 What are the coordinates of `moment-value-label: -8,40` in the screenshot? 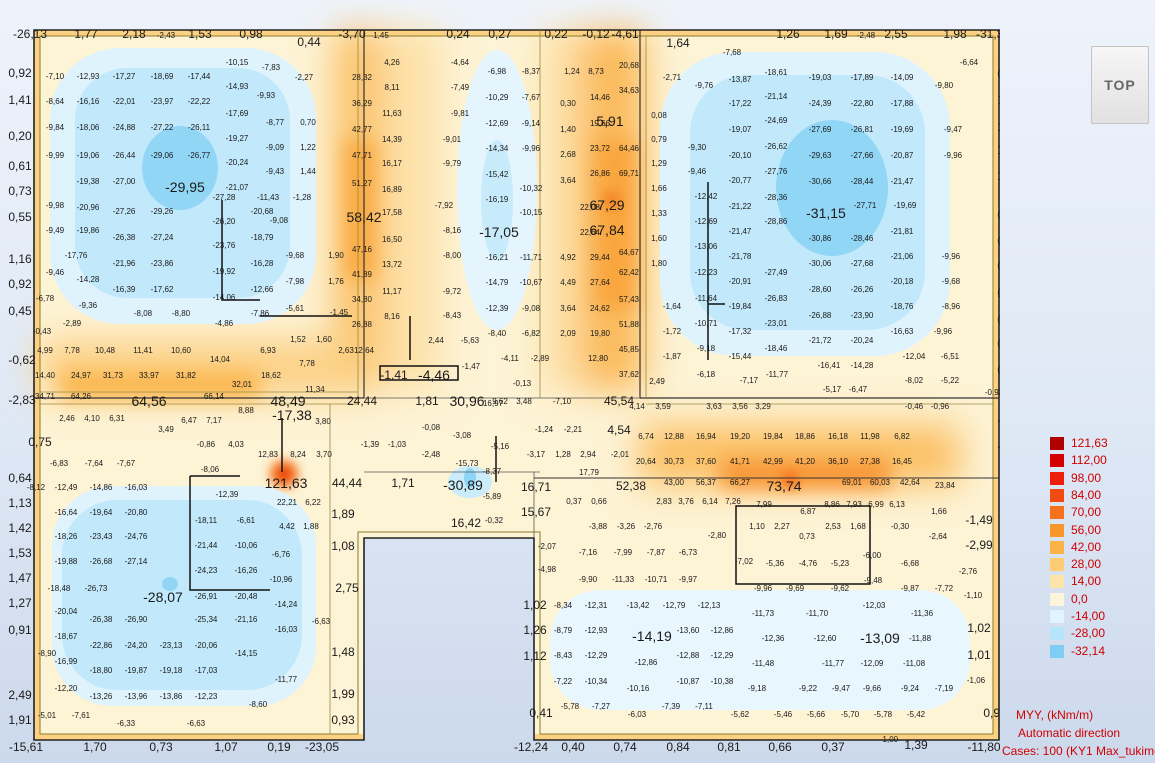 It's located at (497, 333).